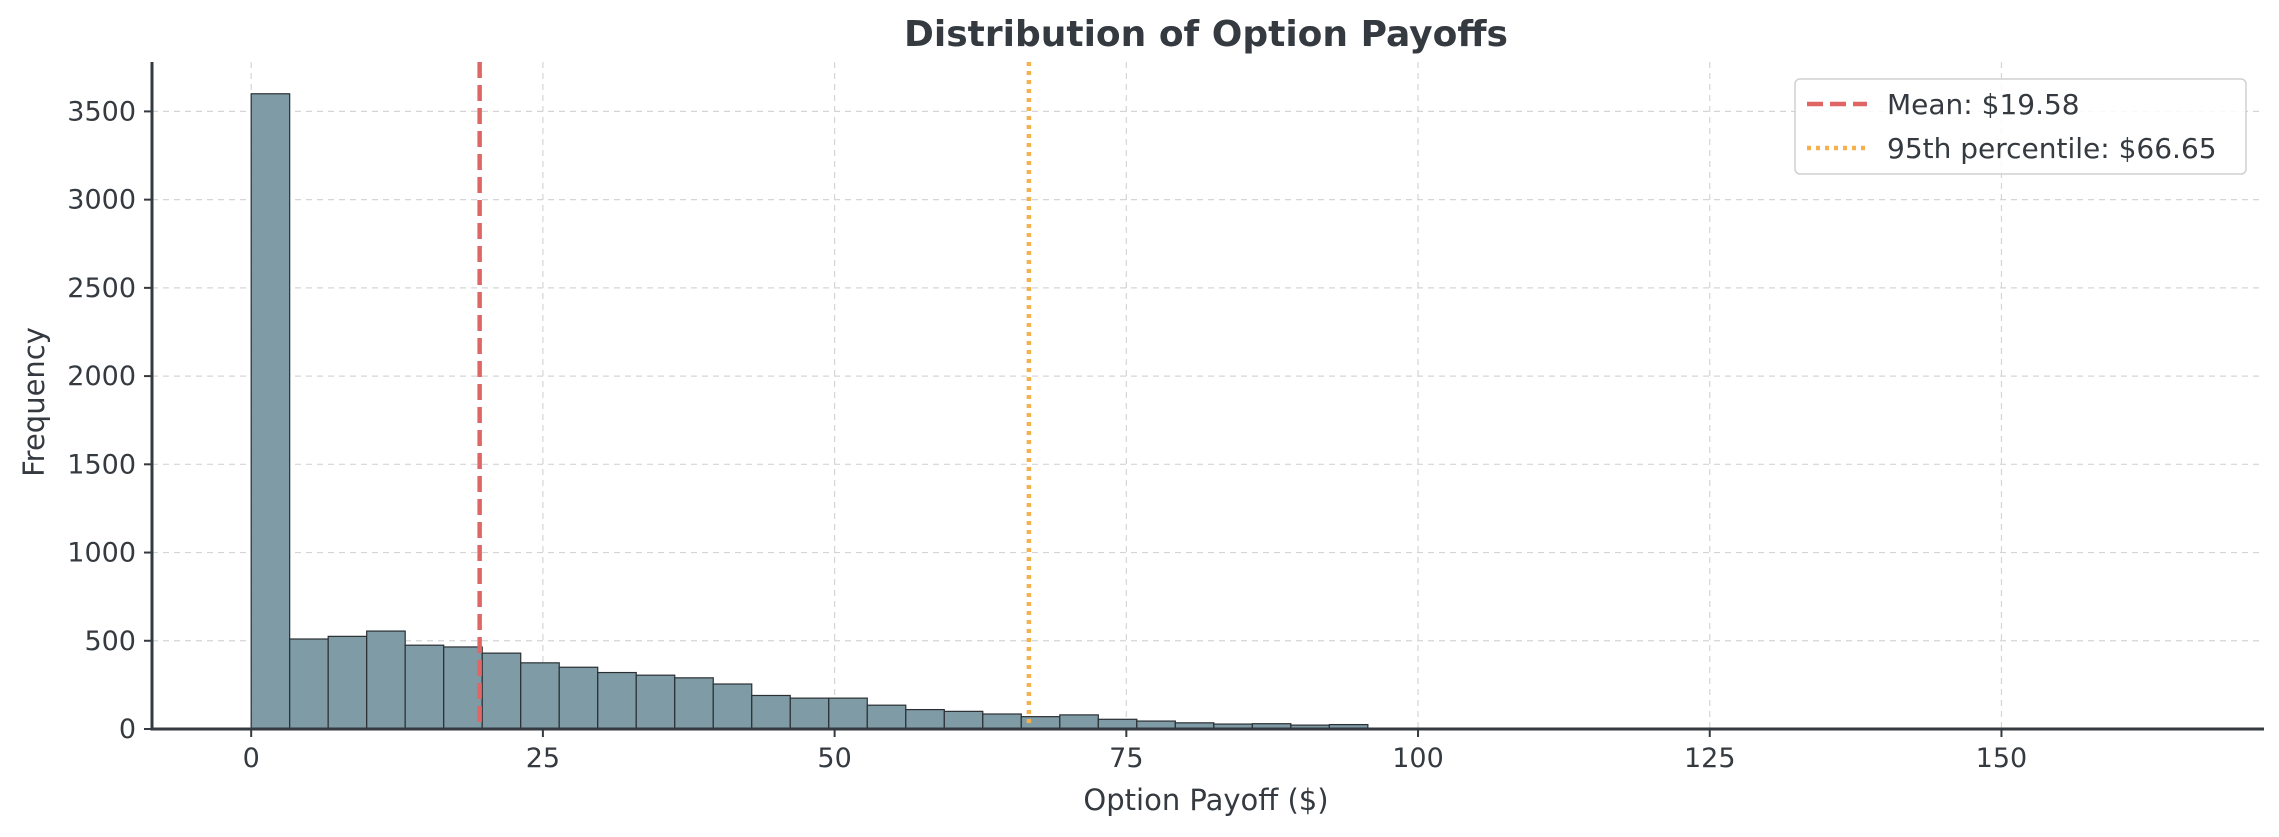 This screenshot has width=2279, height=837. What do you see at coordinates (101, 464) in the screenshot?
I see `y-tick-label: 1500` at bounding box center [101, 464].